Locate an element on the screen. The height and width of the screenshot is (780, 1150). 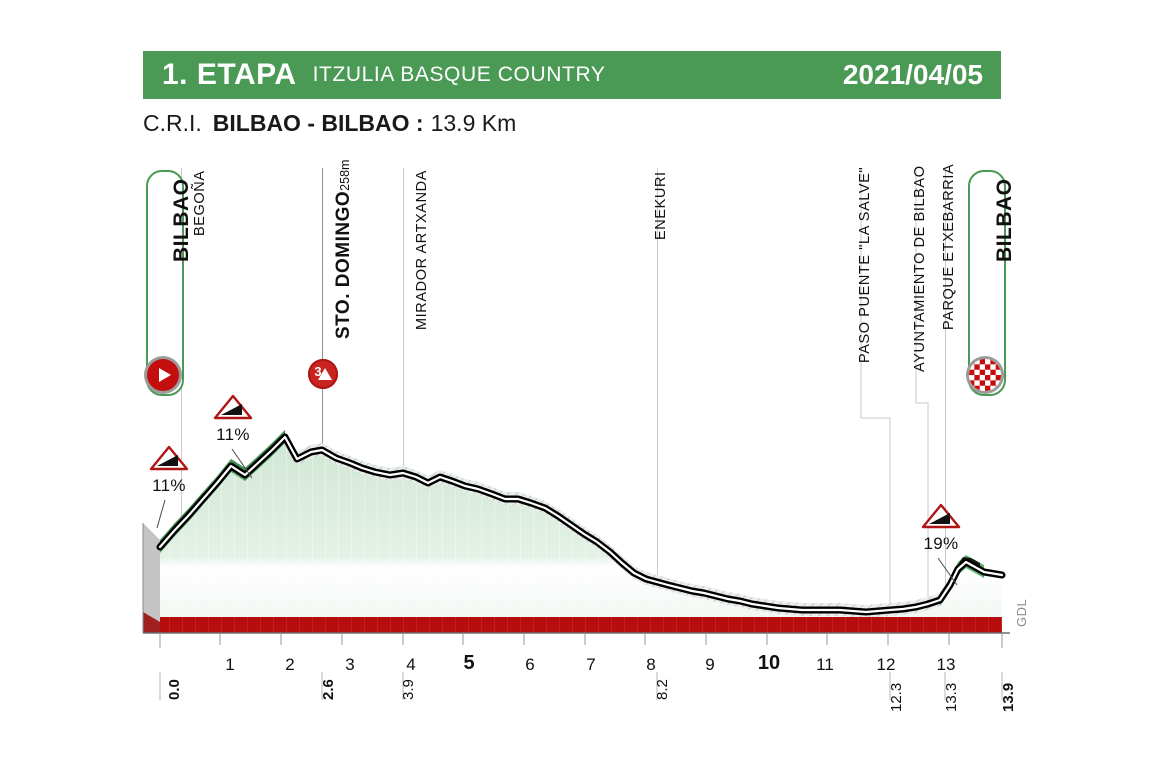
gradient-value: 19% is located at coordinates (941, 543).